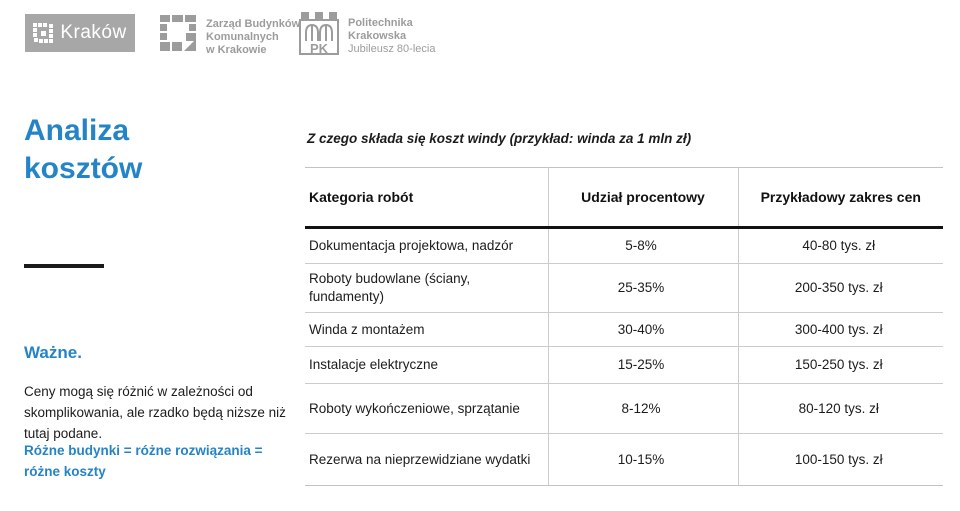 Image resolution: width=960 pixels, height=511 pixels. What do you see at coordinates (380, 23) in the screenshot?
I see `pk-line-1: Politechnika` at bounding box center [380, 23].